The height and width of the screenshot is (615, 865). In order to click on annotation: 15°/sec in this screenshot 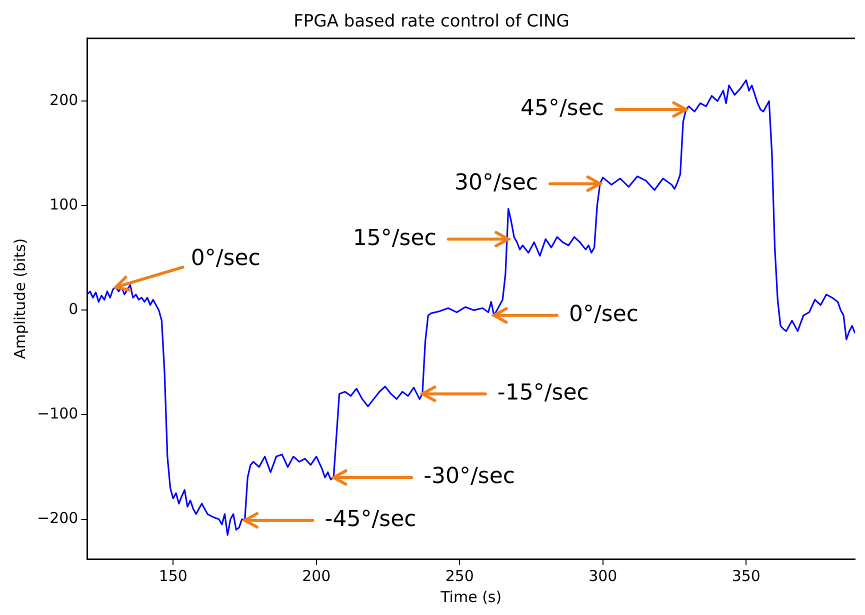, I will do `click(394, 238)`.